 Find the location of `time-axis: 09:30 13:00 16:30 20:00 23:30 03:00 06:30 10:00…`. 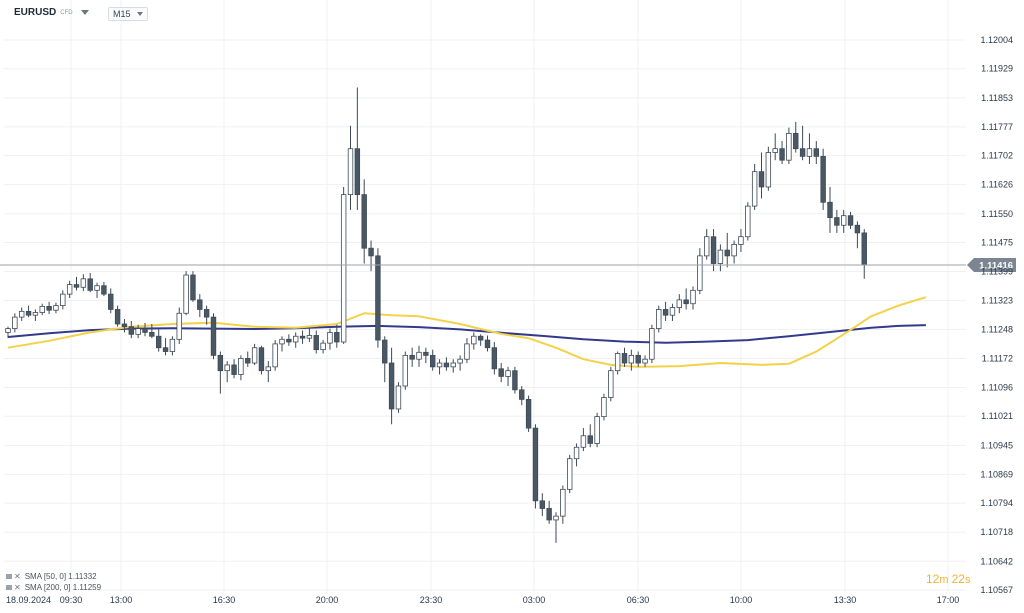

time-axis: 09:30 13:00 16:30 20:00 23:30 03:00 06:30 10:00… is located at coordinates (482, 600).